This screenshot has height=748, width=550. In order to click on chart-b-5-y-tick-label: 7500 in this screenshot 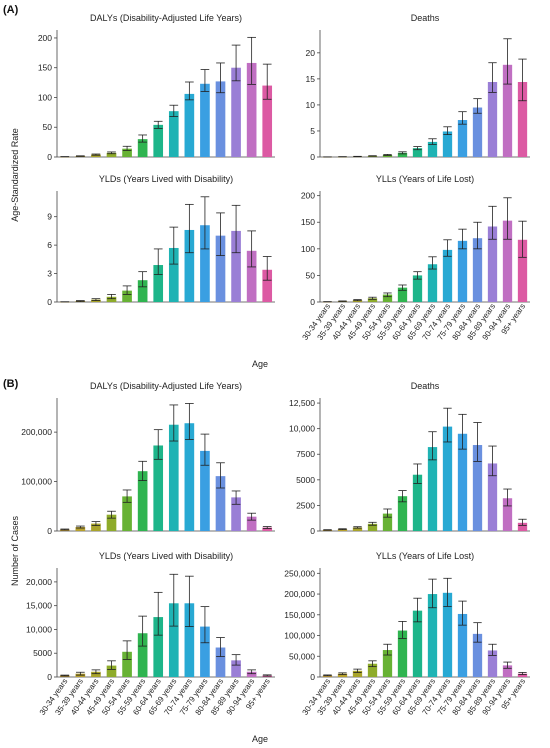, I will do `click(305, 454)`.